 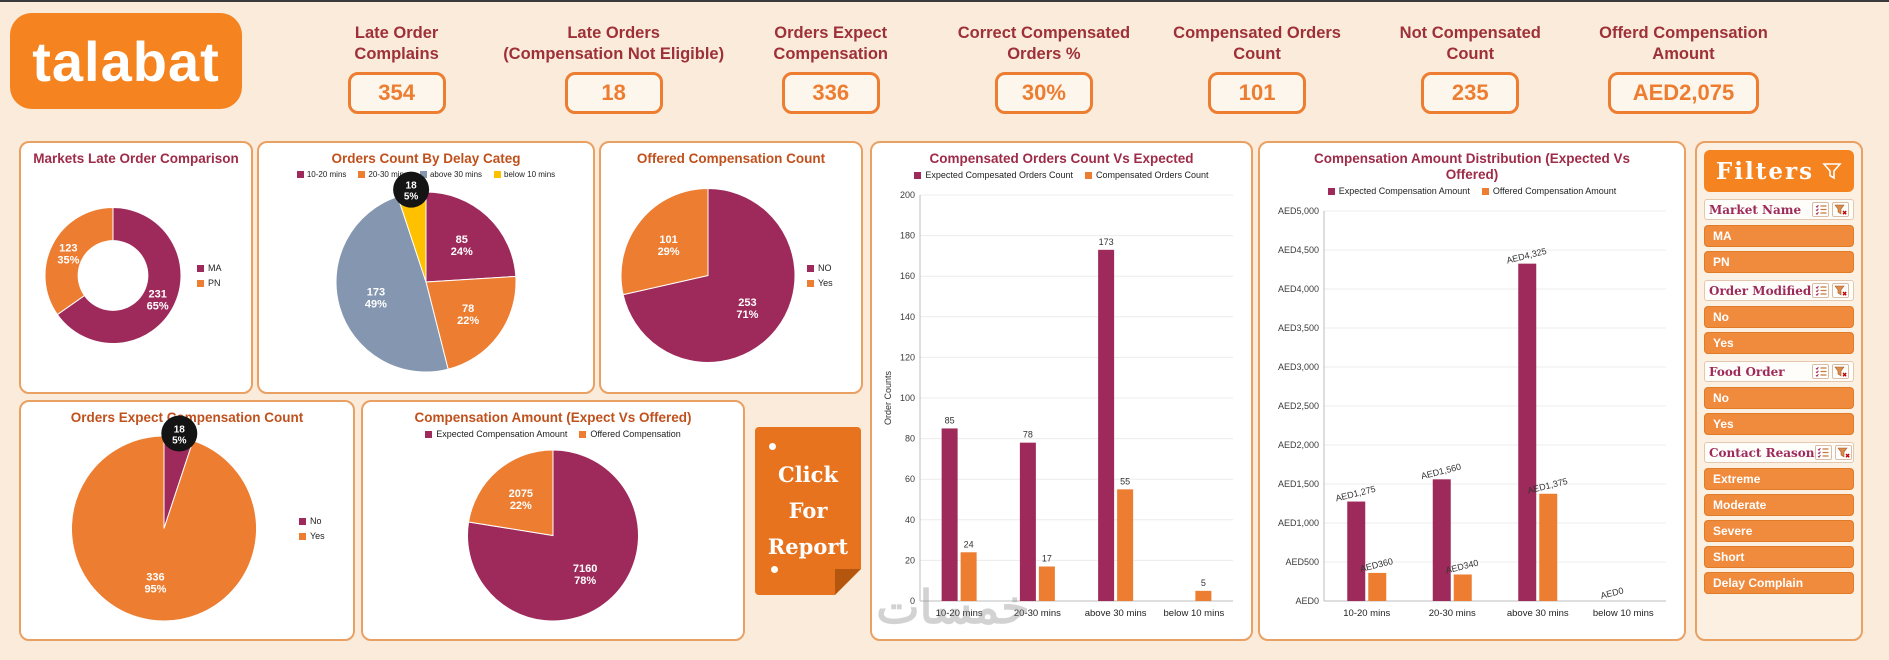 I want to click on bar-expected-compensation-amount-above-30-mins, so click(x=1527, y=433).